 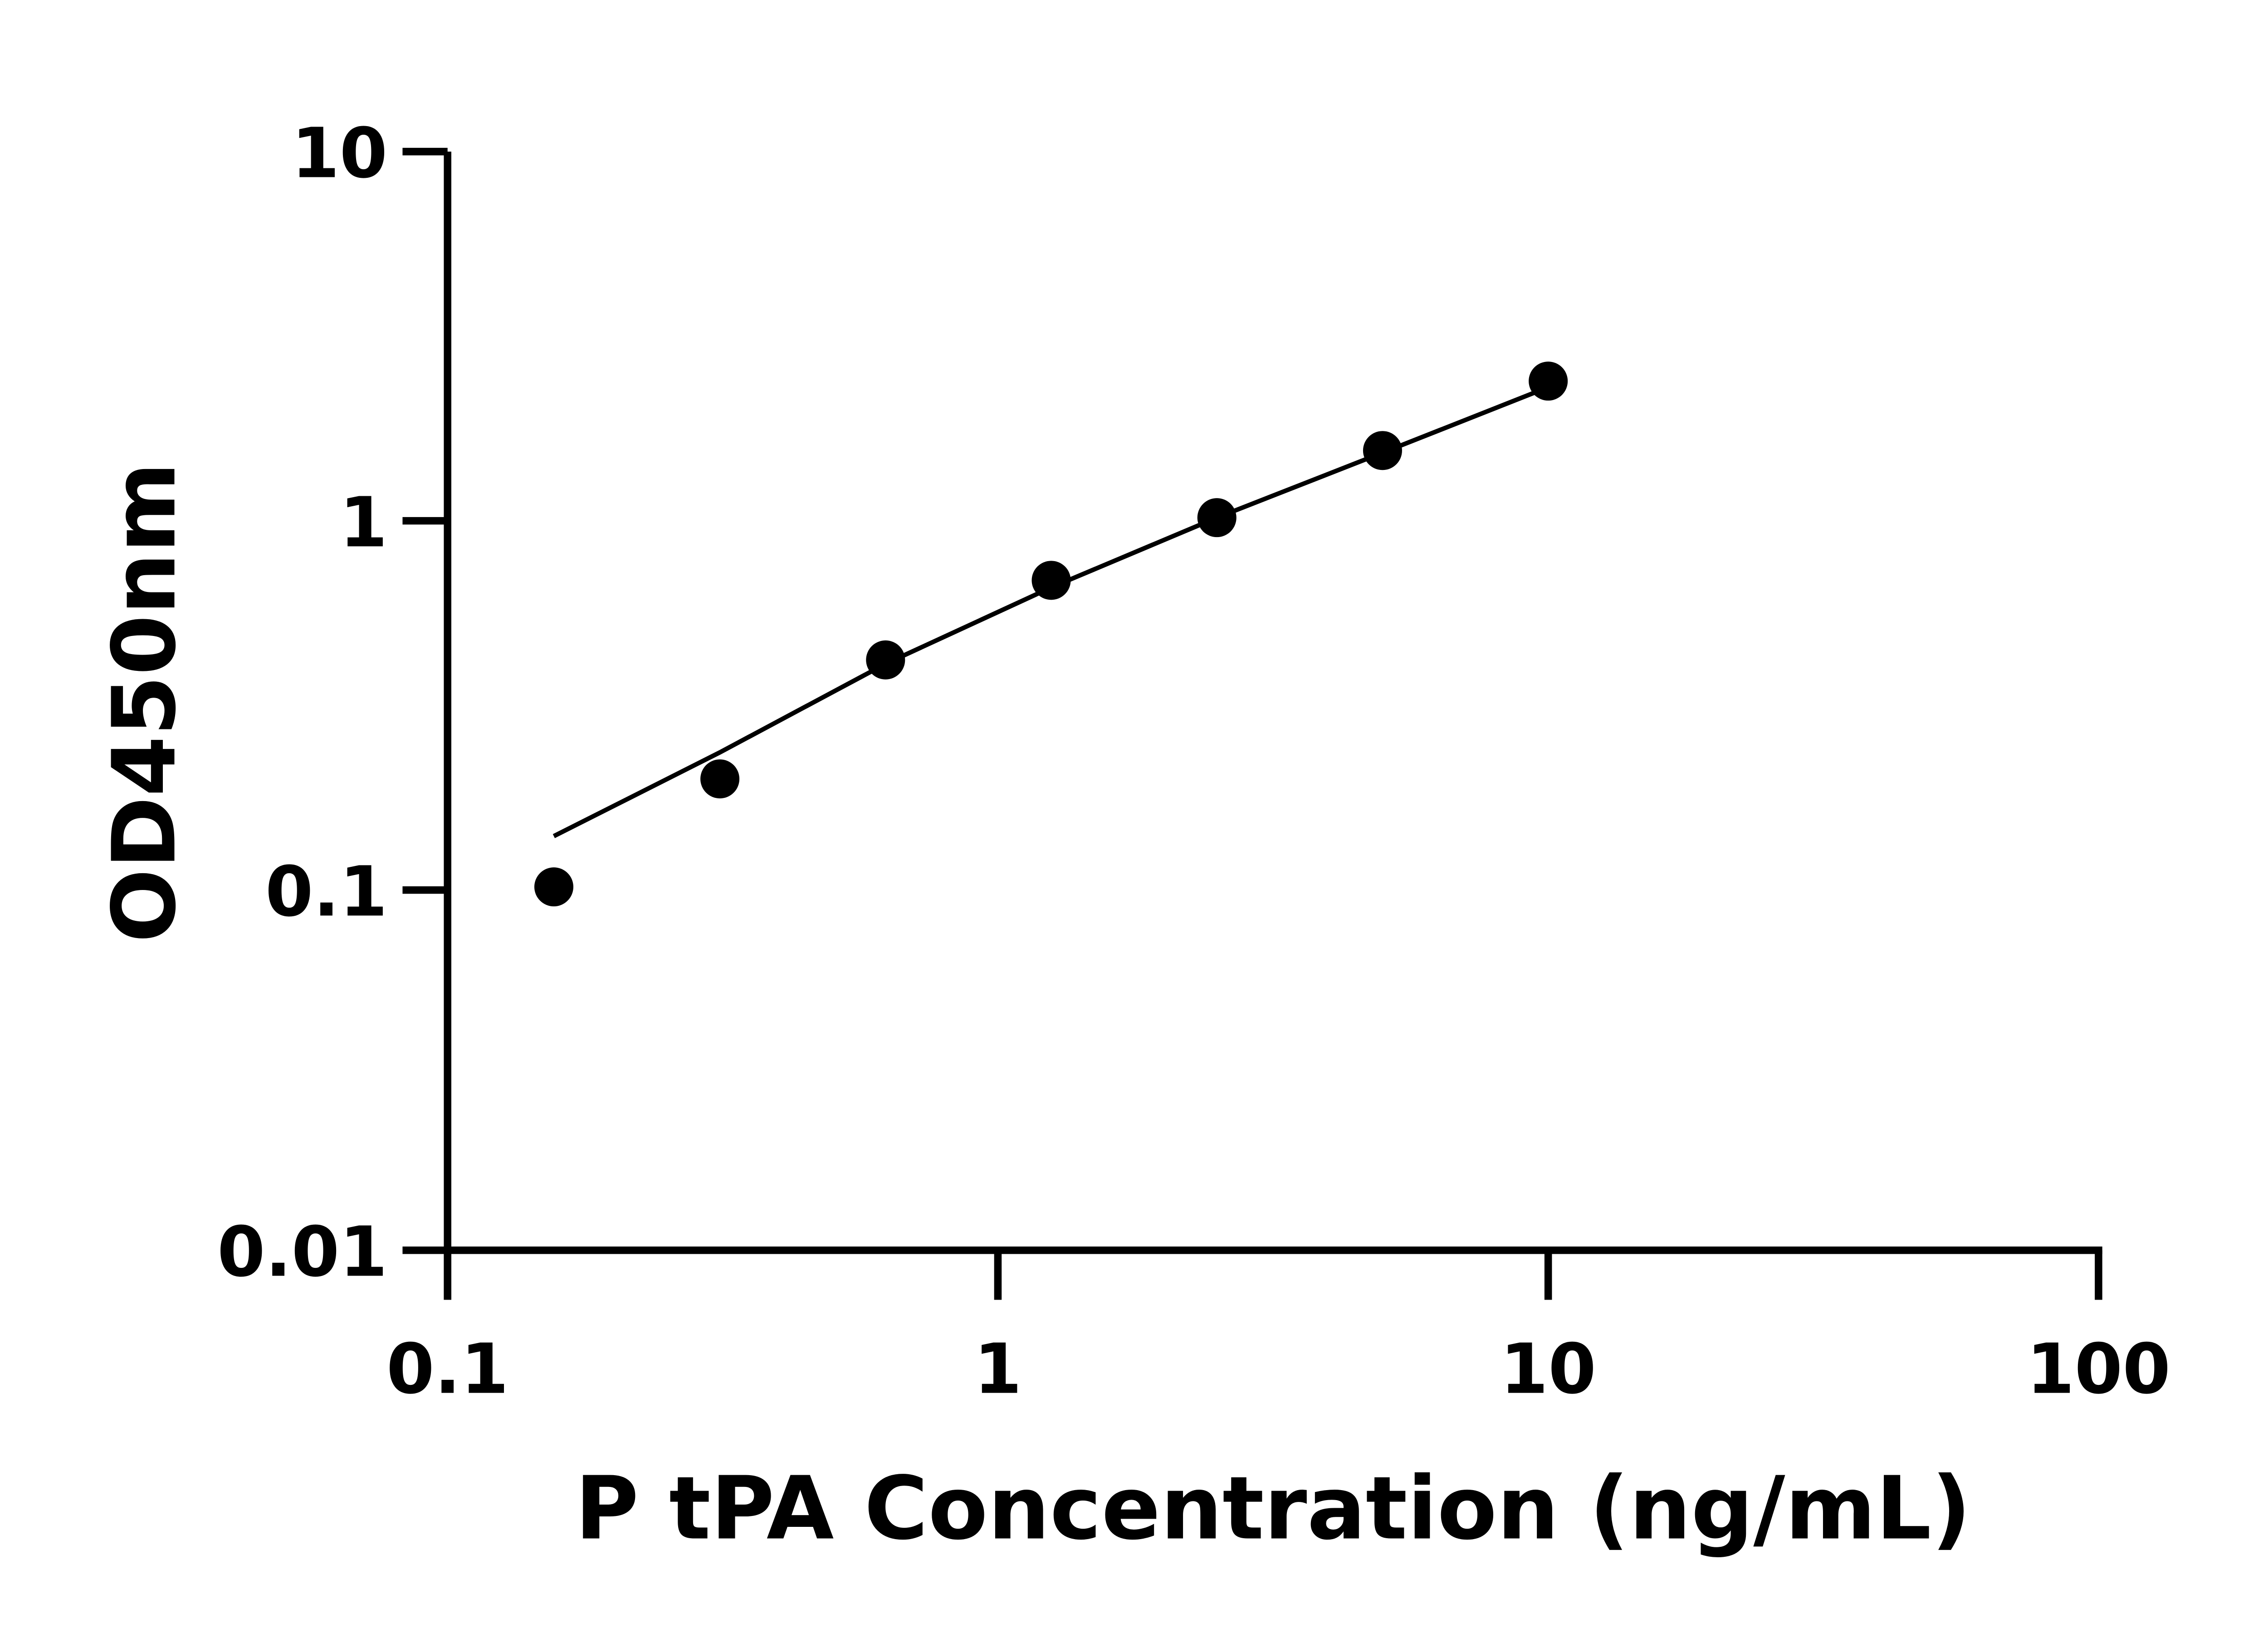 I want to click on x-tick-label: 10, so click(x=1548, y=1369).